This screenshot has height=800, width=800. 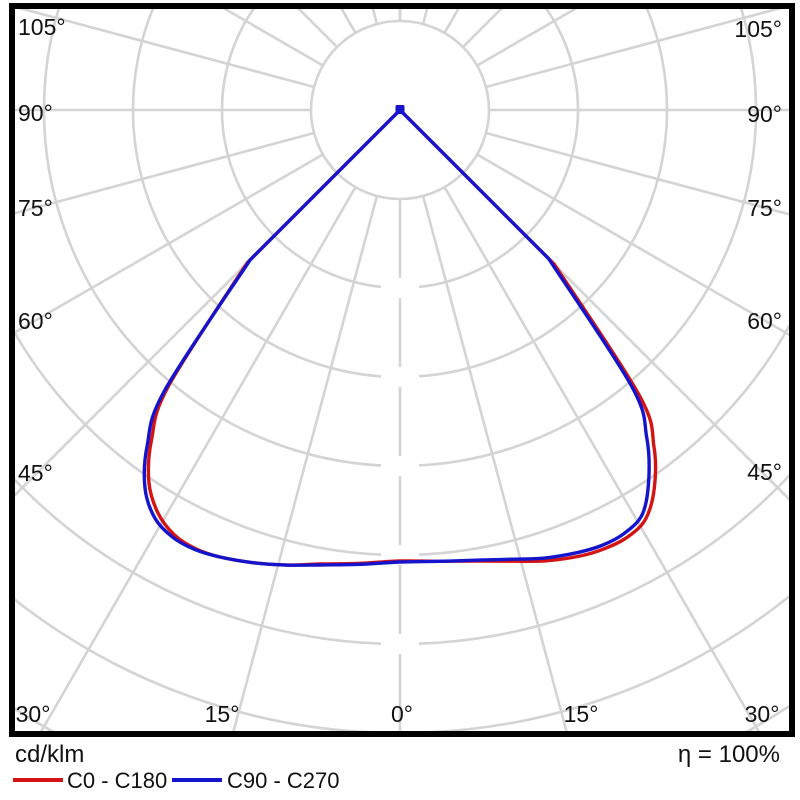 What do you see at coordinates (50, 754) in the screenshot?
I see `unit-label: cd/klm` at bounding box center [50, 754].